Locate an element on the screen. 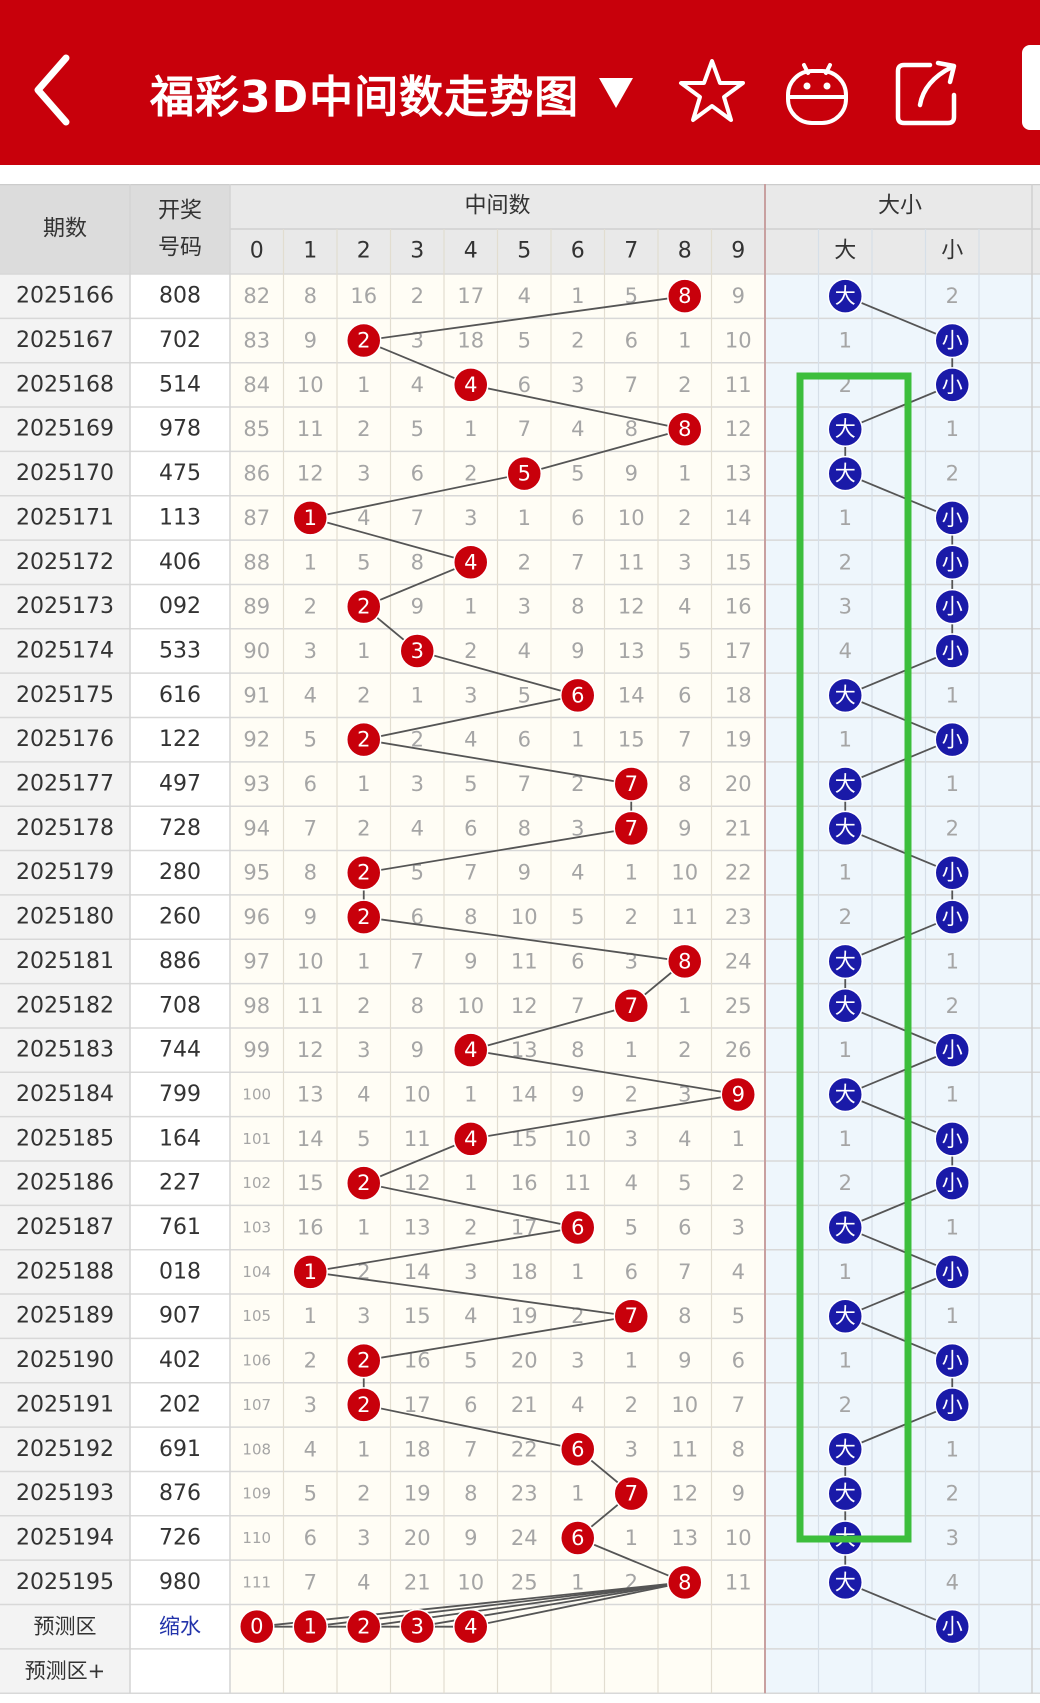  mid-ball: 4 is located at coordinates (471, 1139).